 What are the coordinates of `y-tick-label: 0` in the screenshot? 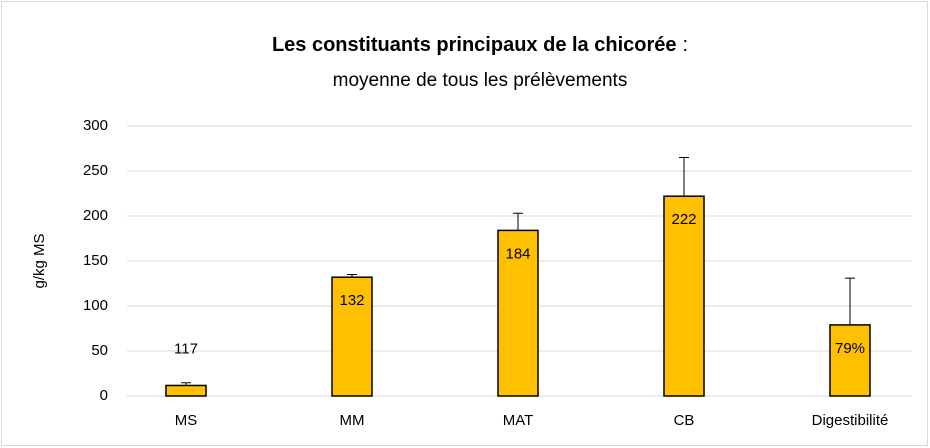 It's located at (104, 395).